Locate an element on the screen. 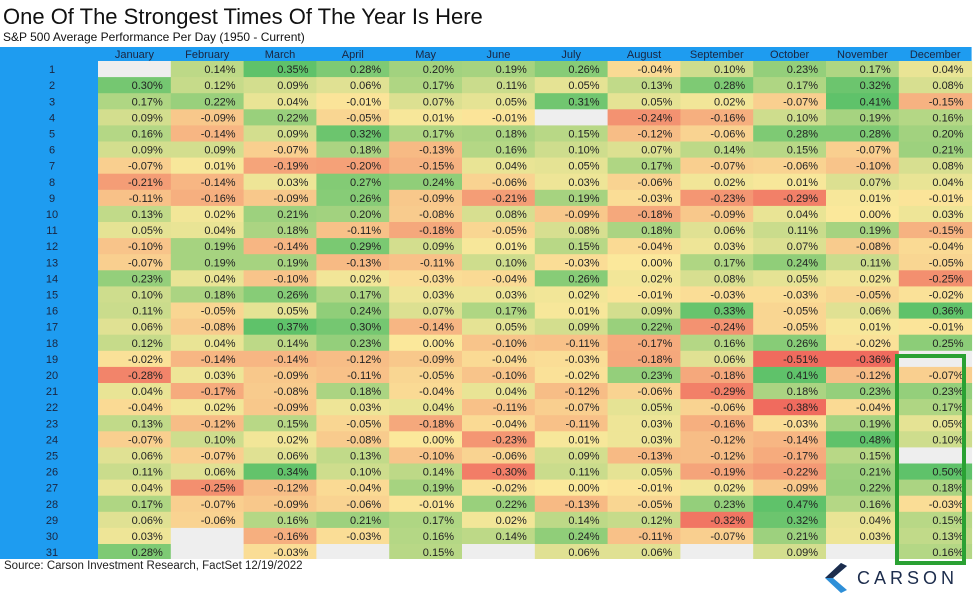  cell-value-label: 0.11% is located at coordinates (147, 473).